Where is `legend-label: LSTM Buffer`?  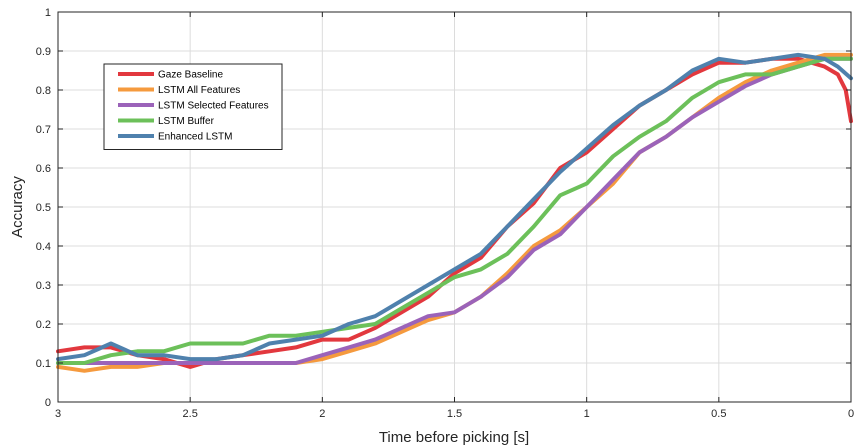
legend-label: LSTM Buffer is located at coordinates (186, 121).